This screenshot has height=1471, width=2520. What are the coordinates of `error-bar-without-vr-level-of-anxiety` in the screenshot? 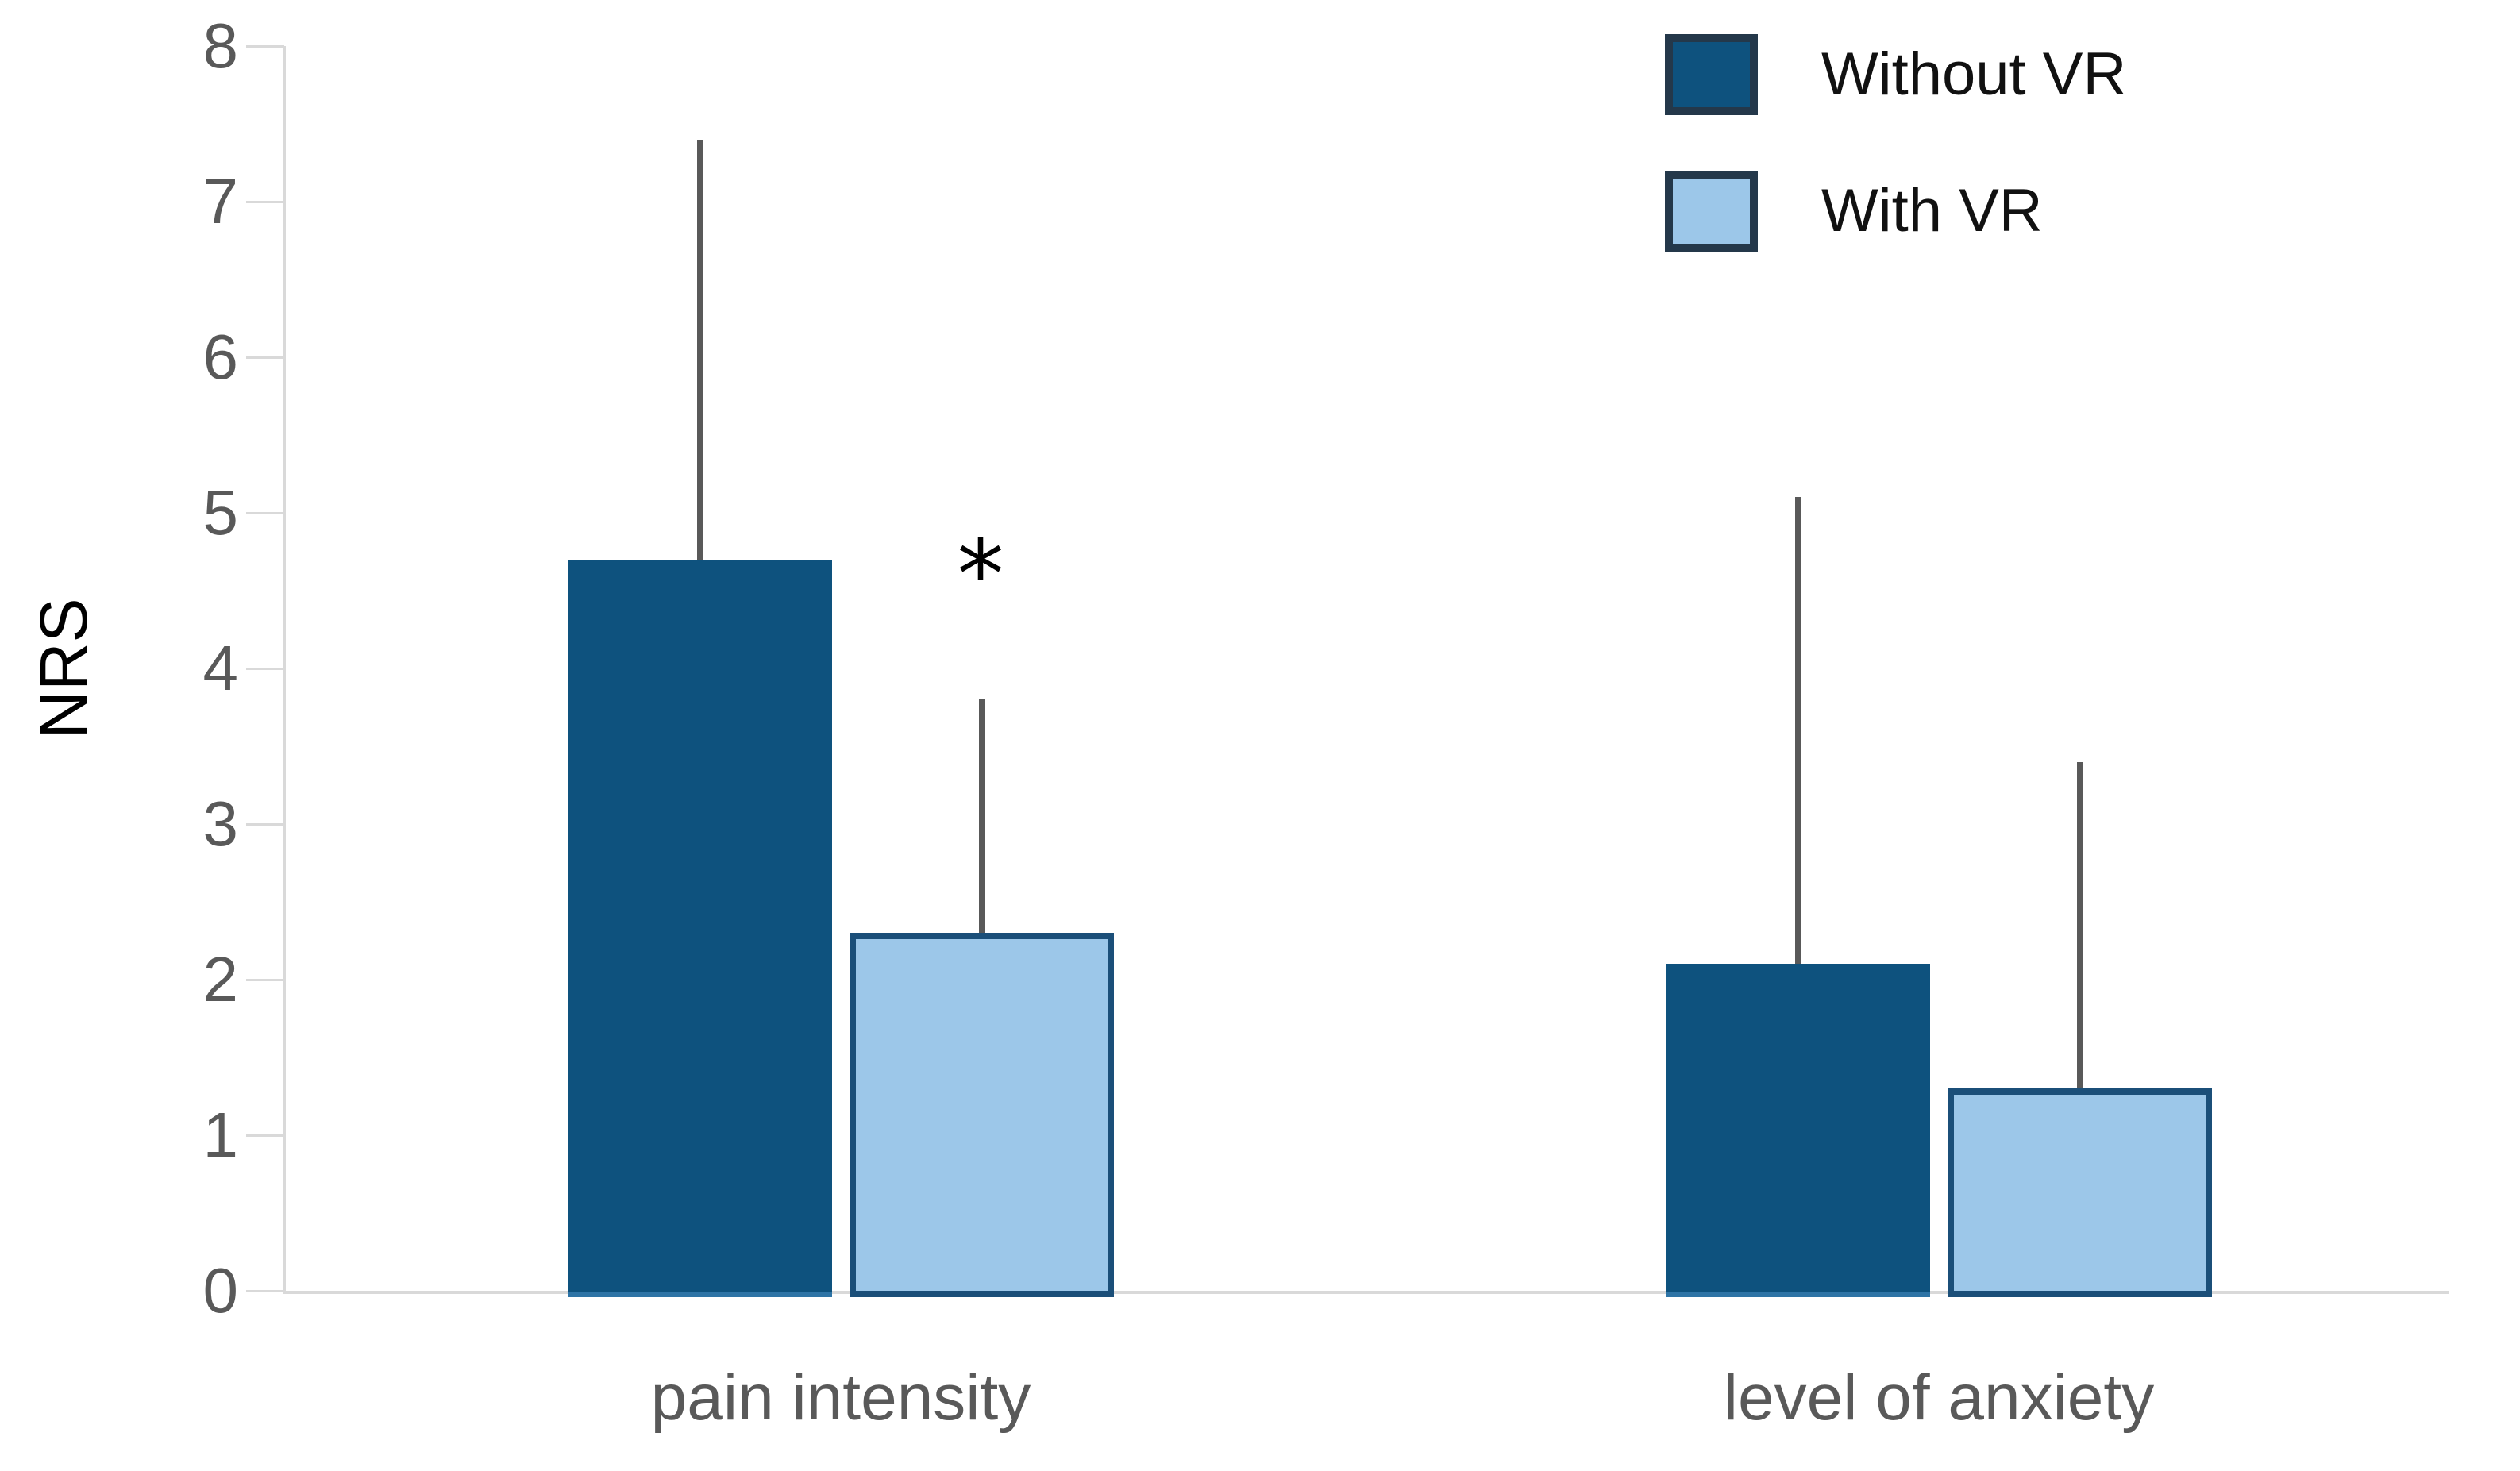 It's located at (1798, 735).